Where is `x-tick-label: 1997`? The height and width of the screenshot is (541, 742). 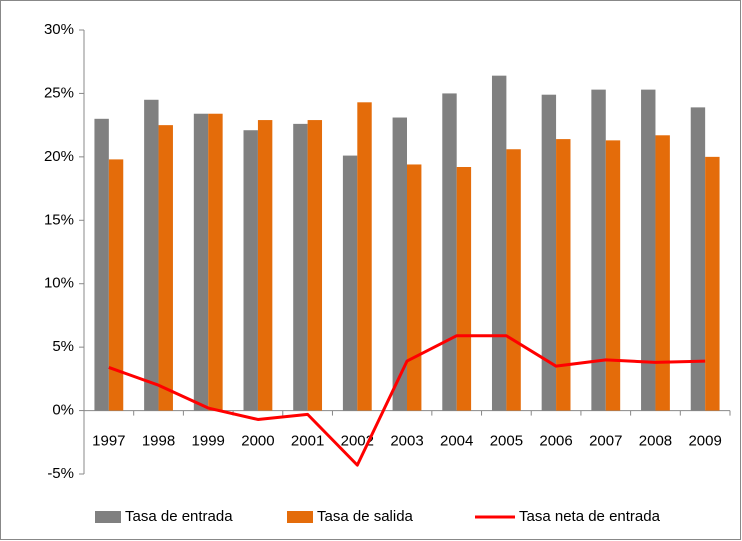
x-tick-label: 1997 is located at coordinates (108, 441).